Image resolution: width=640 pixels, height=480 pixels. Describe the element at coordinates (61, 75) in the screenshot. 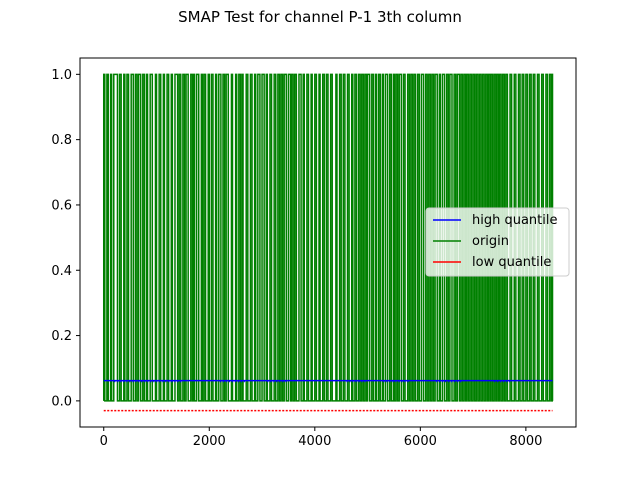

I see `y-tick-label: 1.0` at that location.